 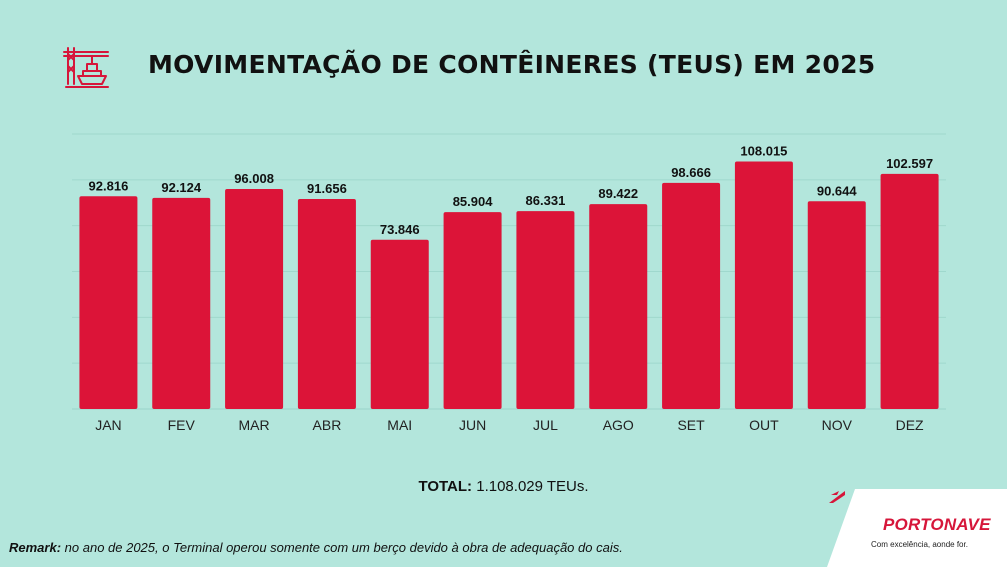 What do you see at coordinates (618, 425) in the screenshot?
I see `x-tick-label-ago: AGO` at bounding box center [618, 425].